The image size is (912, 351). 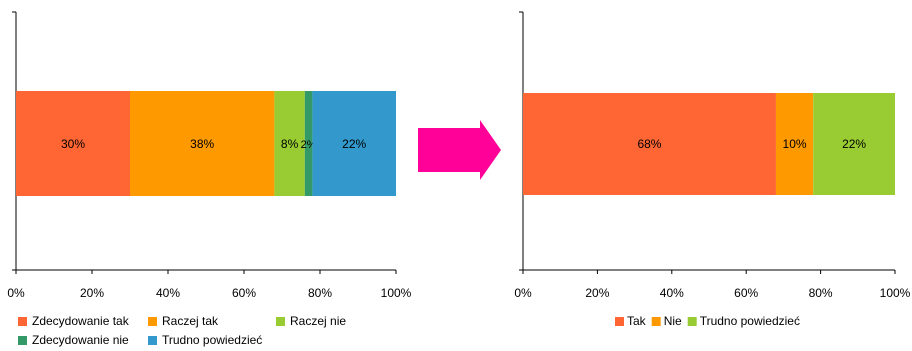 I want to click on legend-label: Nie, so click(x=673, y=321).